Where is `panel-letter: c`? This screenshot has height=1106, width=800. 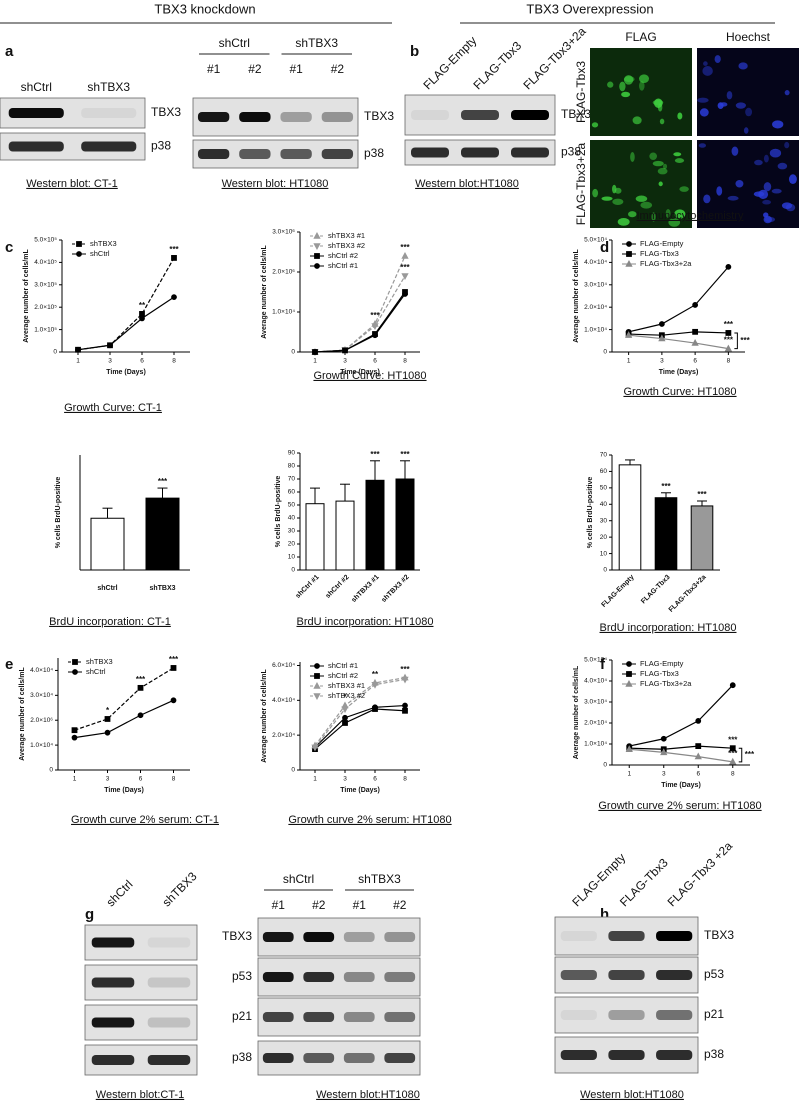
panel-letter: c is located at coordinates (9, 247).